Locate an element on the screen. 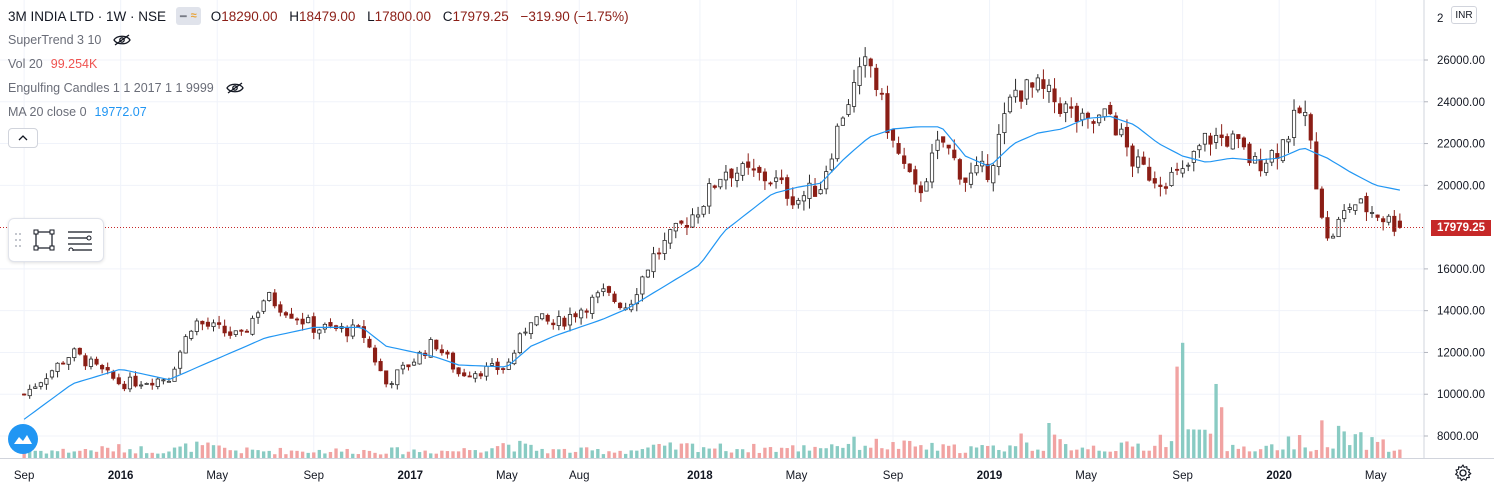 The image size is (1494, 487). symbol-title: 3M INDIA LTD · 1W · NSE is located at coordinates (87, 16).